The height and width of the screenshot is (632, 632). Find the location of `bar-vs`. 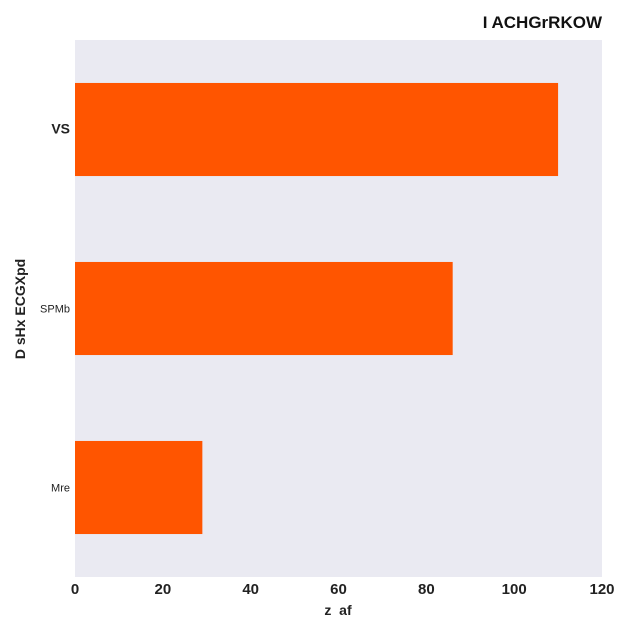

bar-vs is located at coordinates (317, 129).